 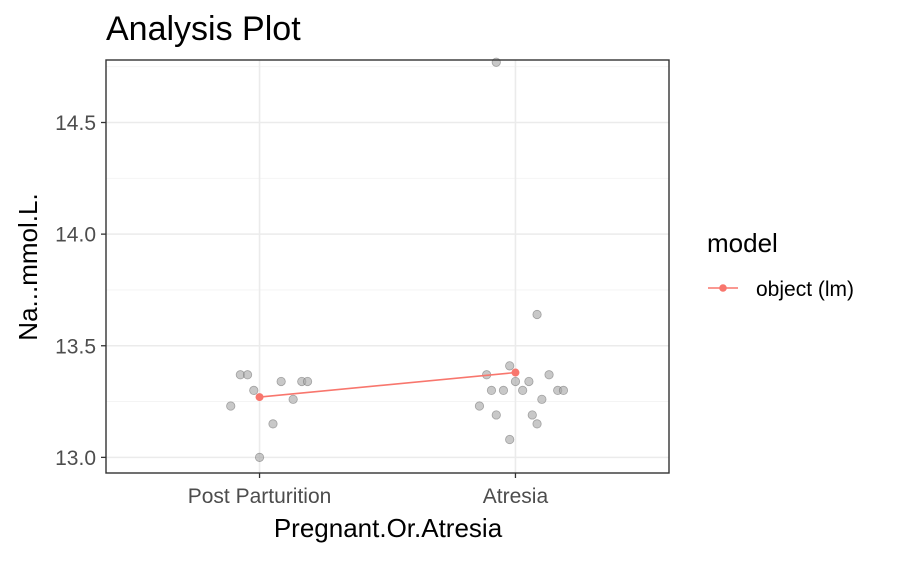 I want to click on y-tick-label: 14.0, so click(x=75, y=235).